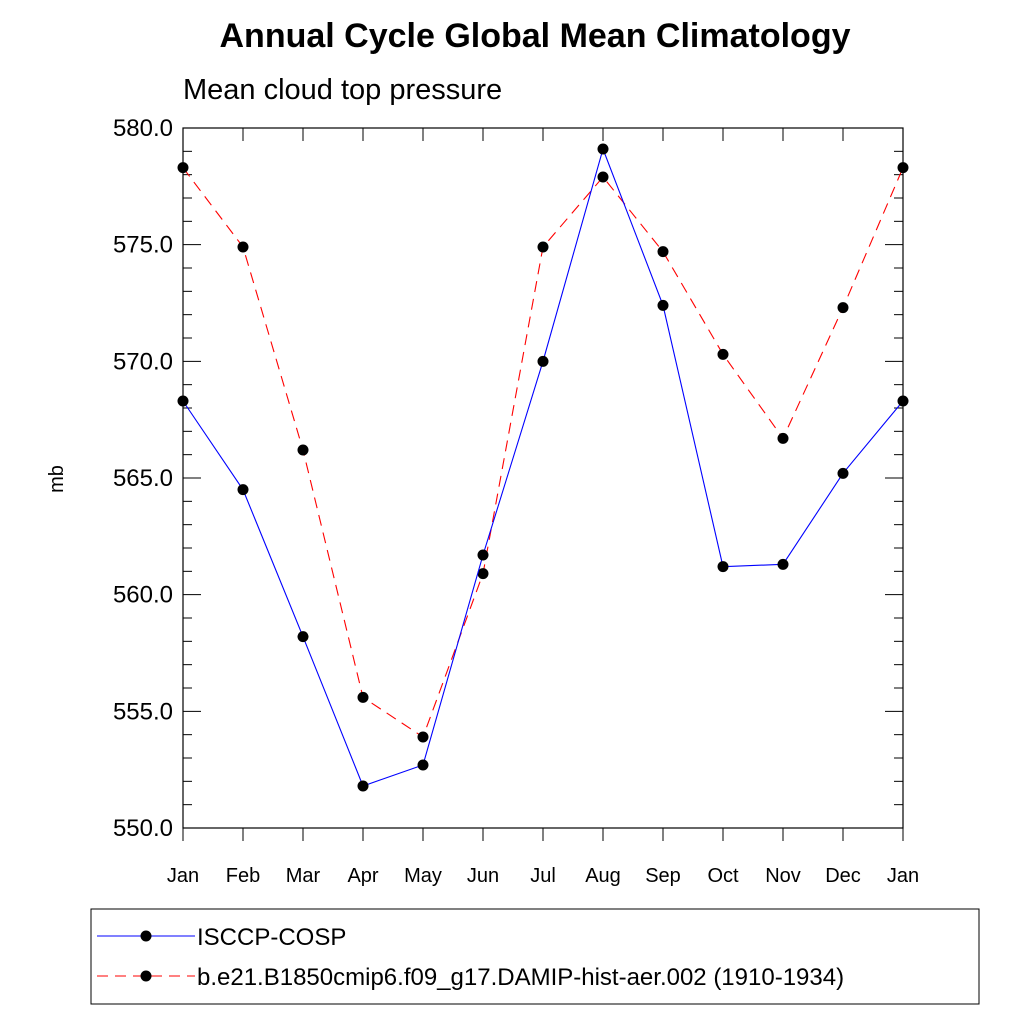 This screenshot has width=1024, height=1024. I want to click on x-tick-label: Jun, so click(483, 876).